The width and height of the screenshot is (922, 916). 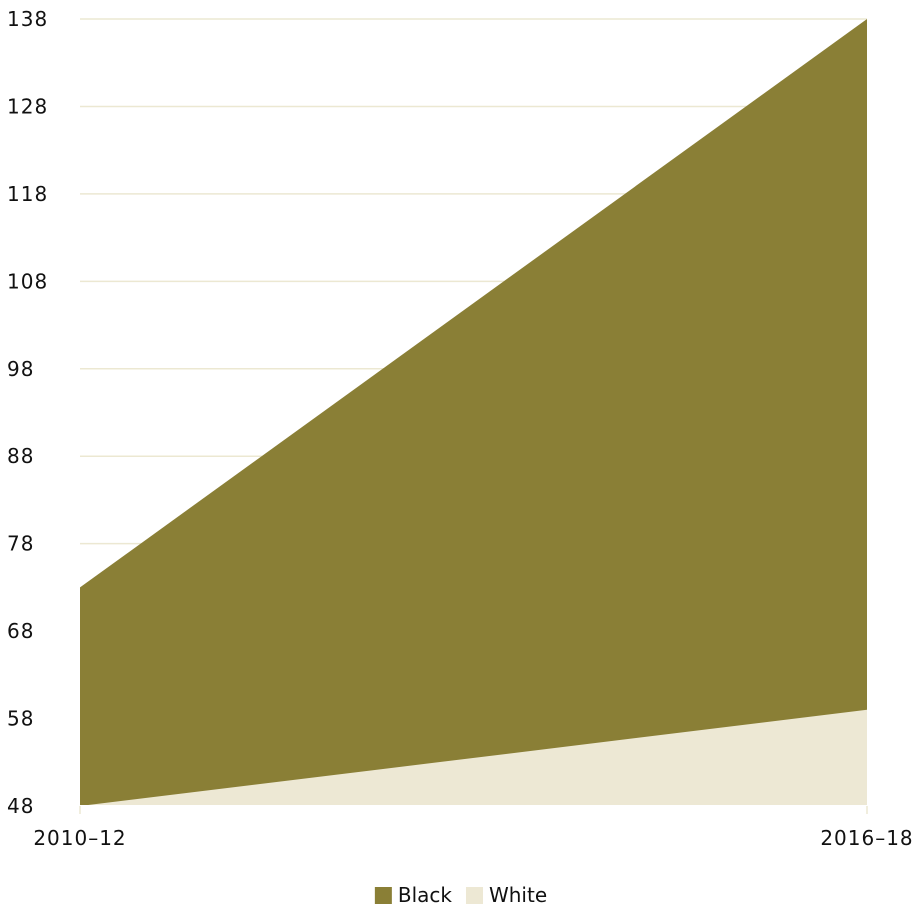 What do you see at coordinates (20, 806) in the screenshot?
I see `y-tick-label: 48` at bounding box center [20, 806].